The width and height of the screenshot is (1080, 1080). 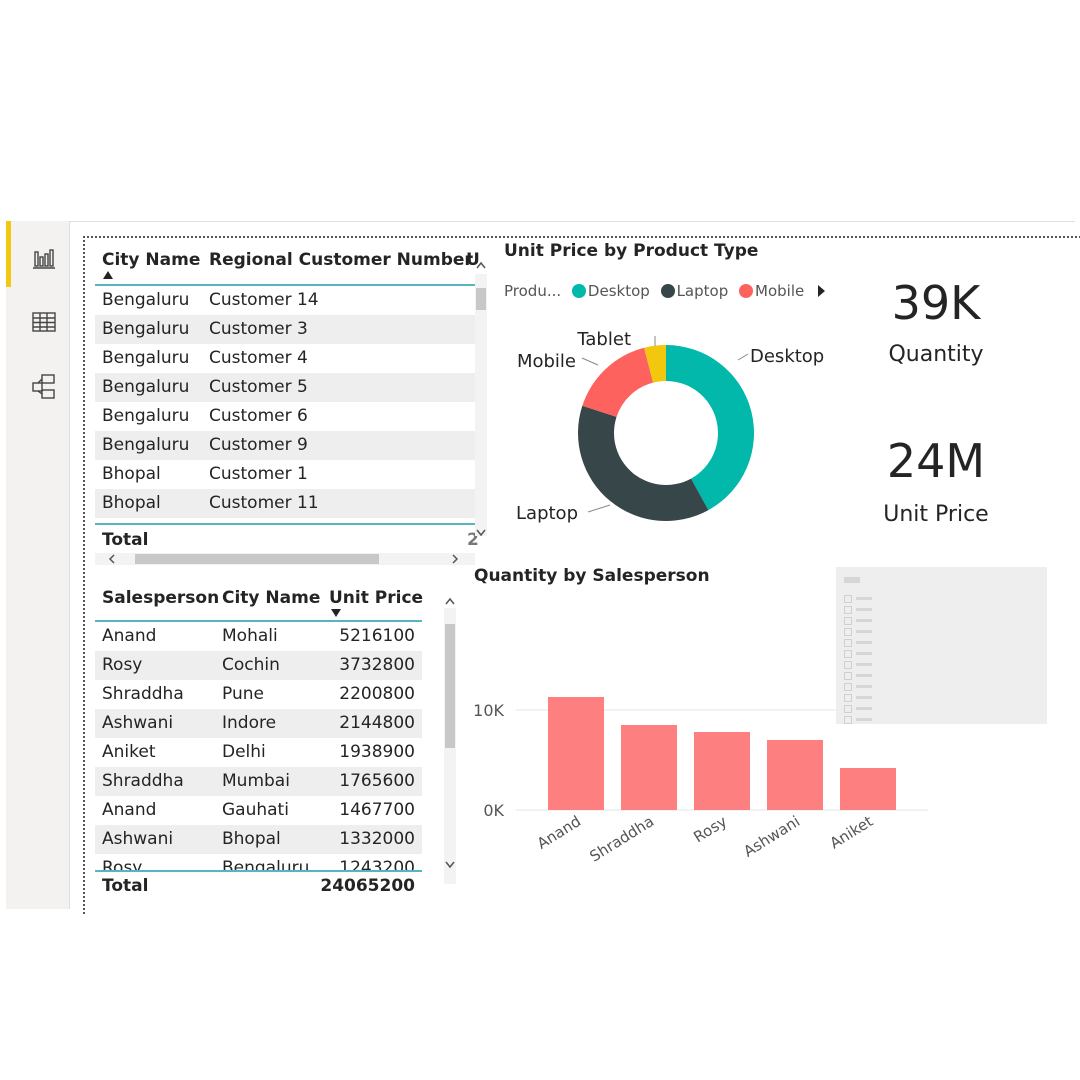 I want to click on table-row: Ashwani Bhopal 1332000, so click(x=258, y=839).